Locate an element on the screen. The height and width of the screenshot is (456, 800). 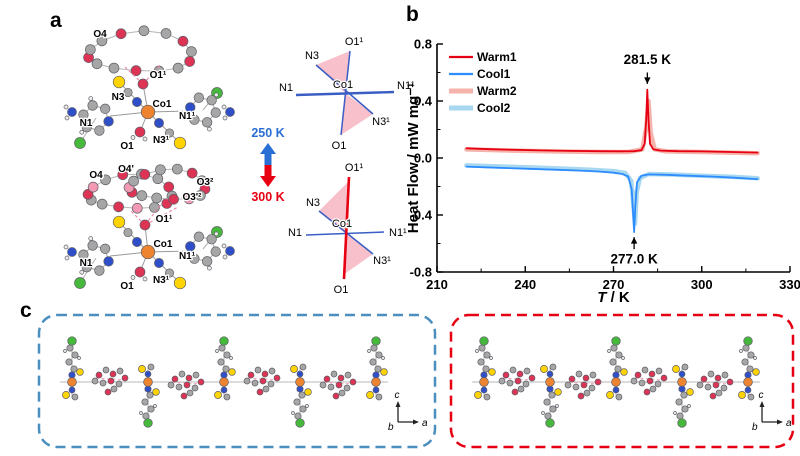
axis-label-b: b is located at coordinates (755, 427).